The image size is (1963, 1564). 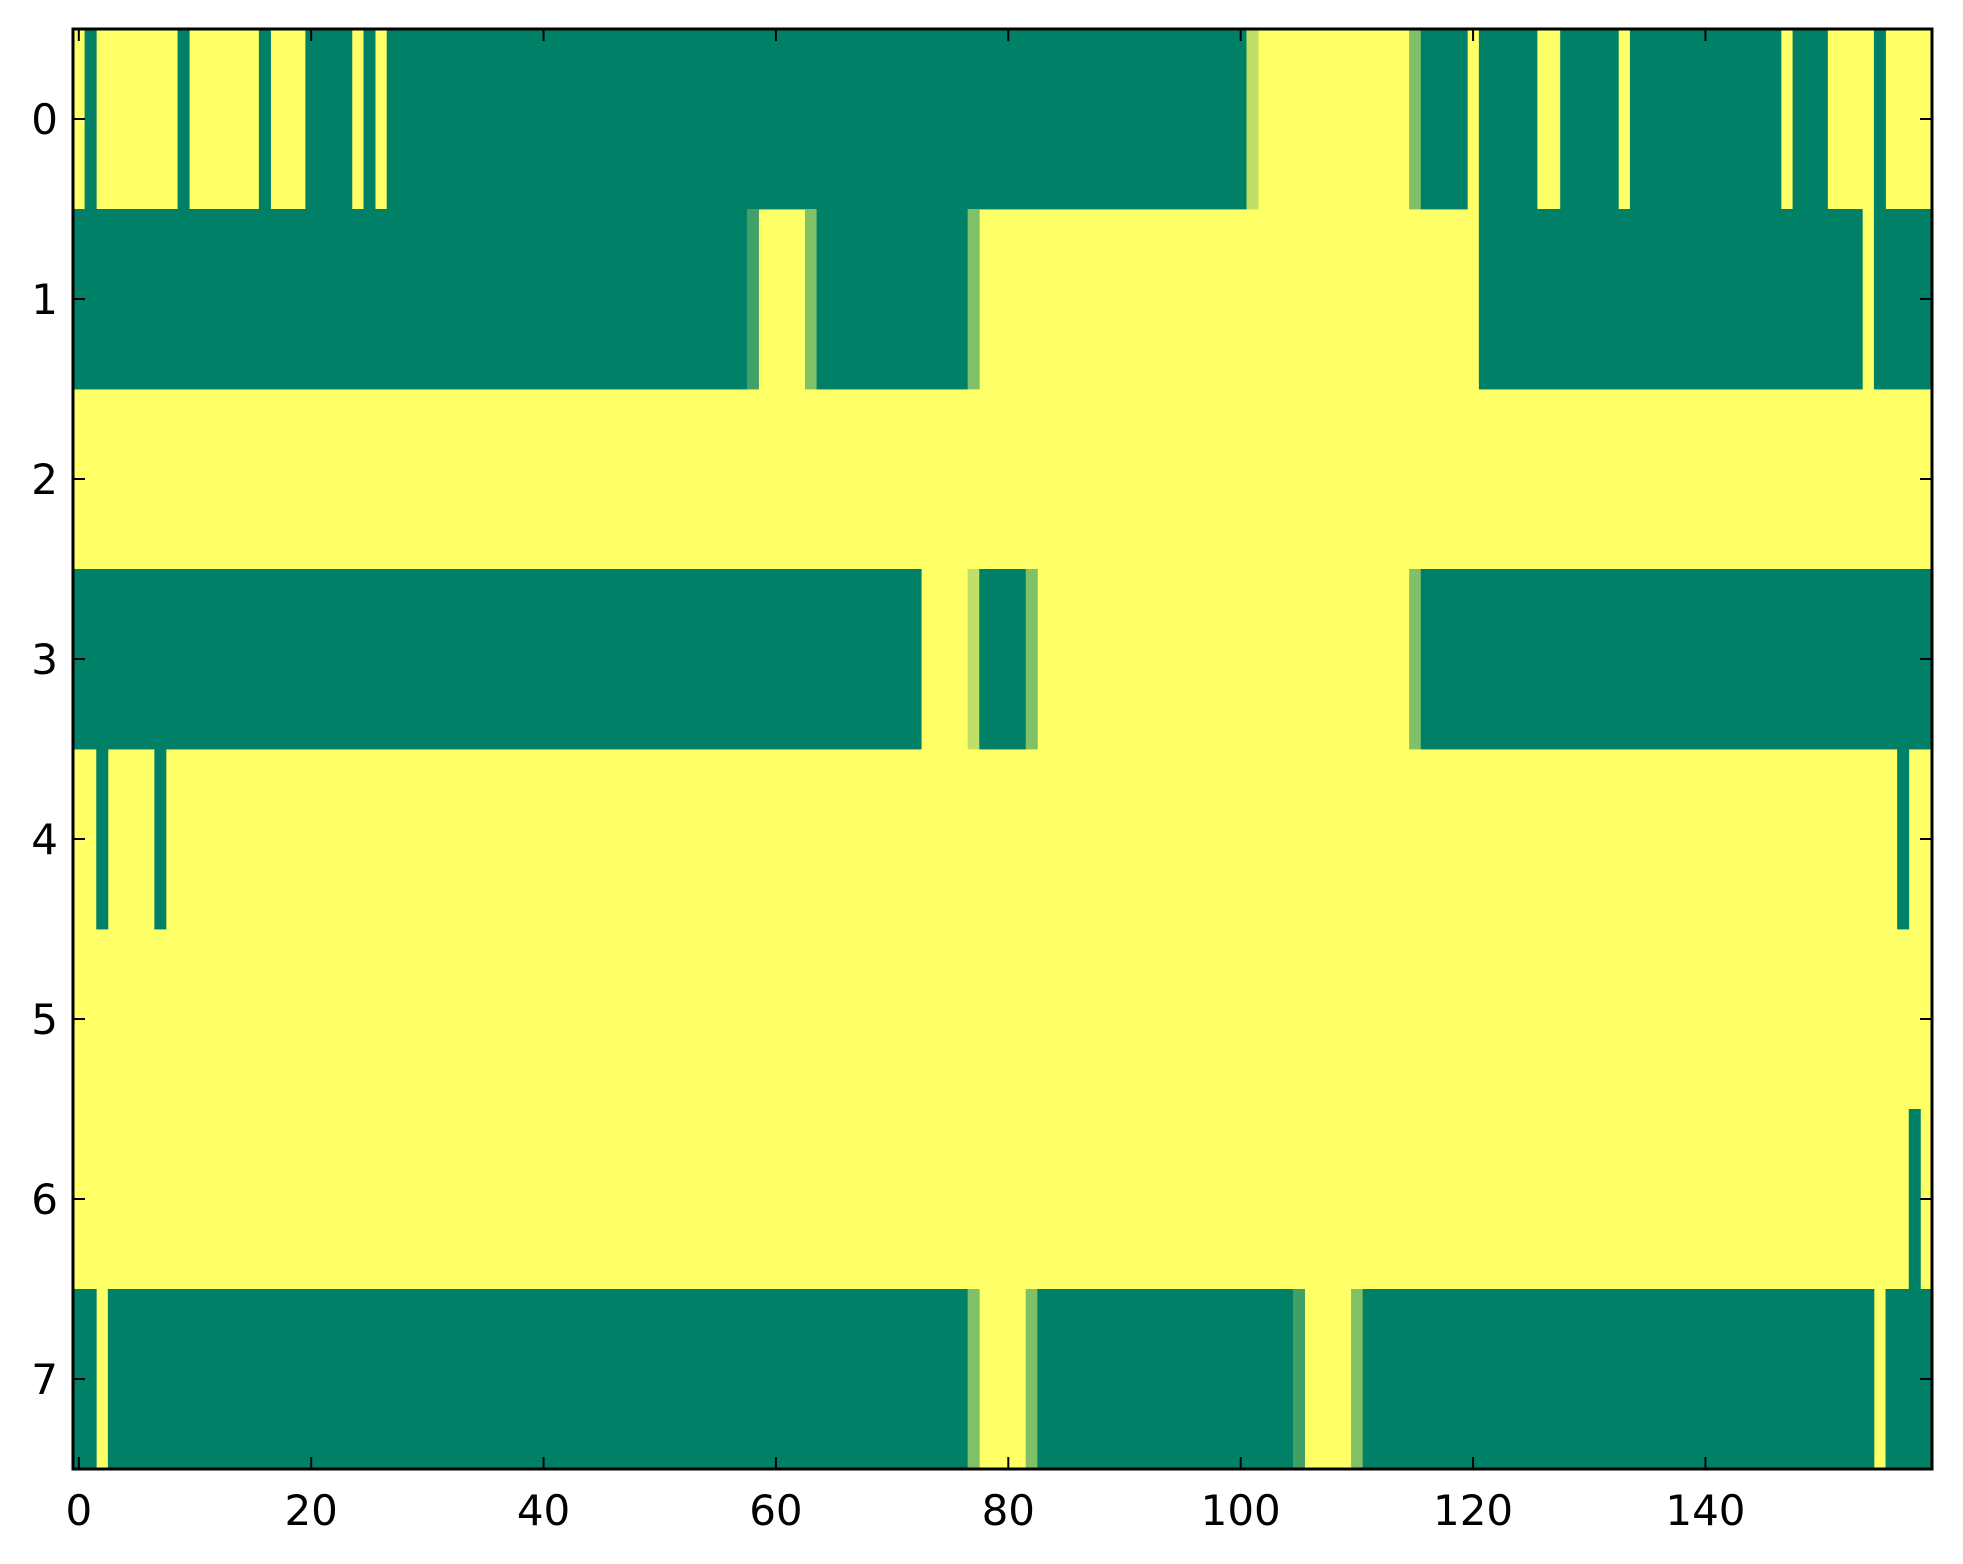 What do you see at coordinates (310, 1510) in the screenshot?
I see `x-tick-label: 20` at bounding box center [310, 1510].